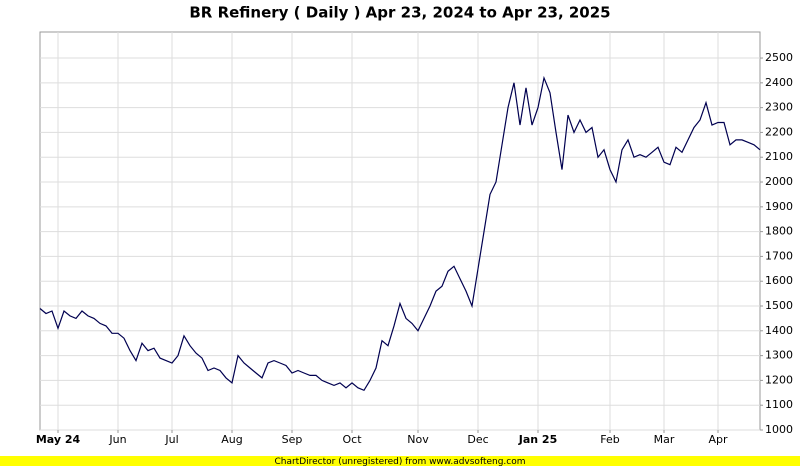  What do you see at coordinates (779, 181) in the screenshot?
I see `y-tick-label: 2000` at bounding box center [779, 181].